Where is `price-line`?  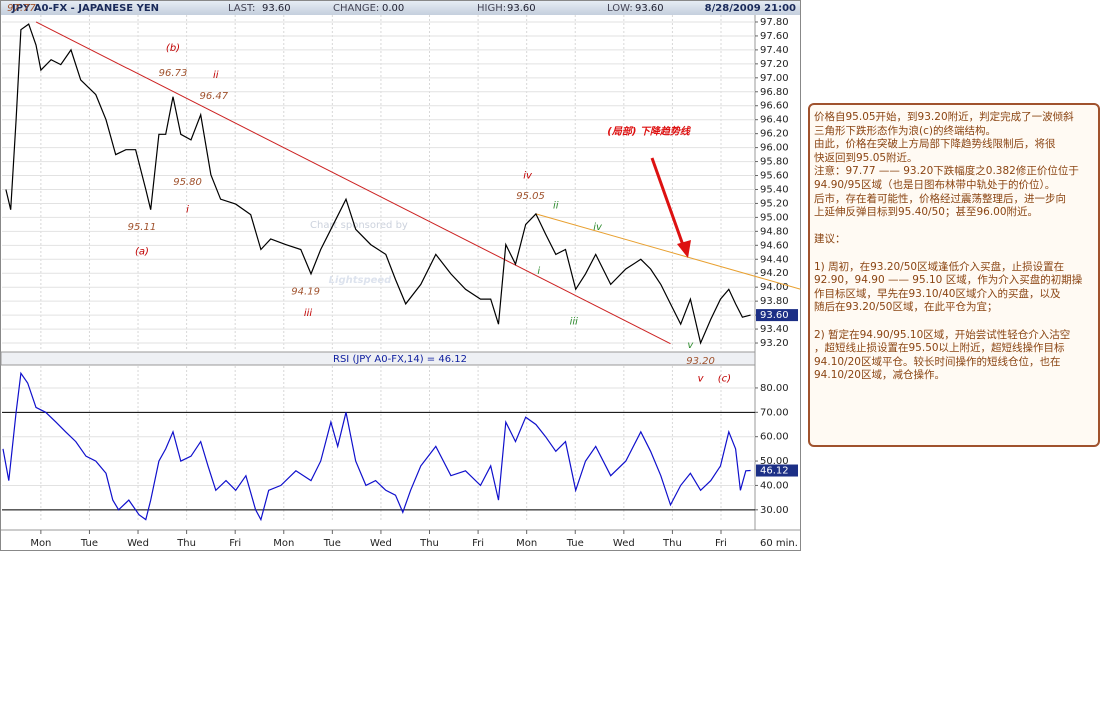
price-line is located at coordinates (376, 446).